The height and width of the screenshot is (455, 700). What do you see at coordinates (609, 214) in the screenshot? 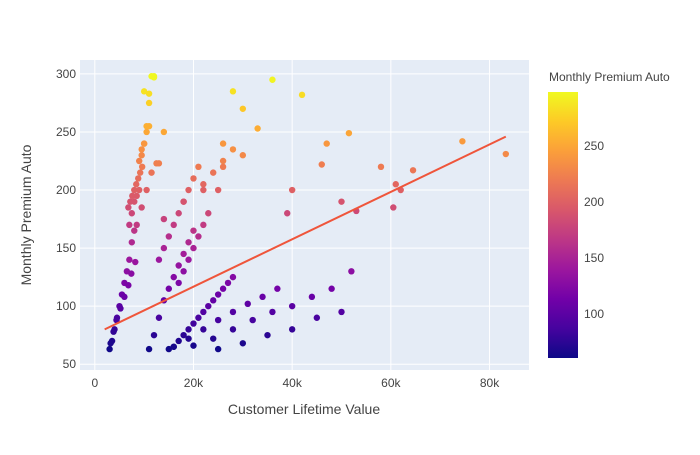
I see `colorbar: Monthly Premium Auto 100 150 200 250` at bounding box center [609, 214].